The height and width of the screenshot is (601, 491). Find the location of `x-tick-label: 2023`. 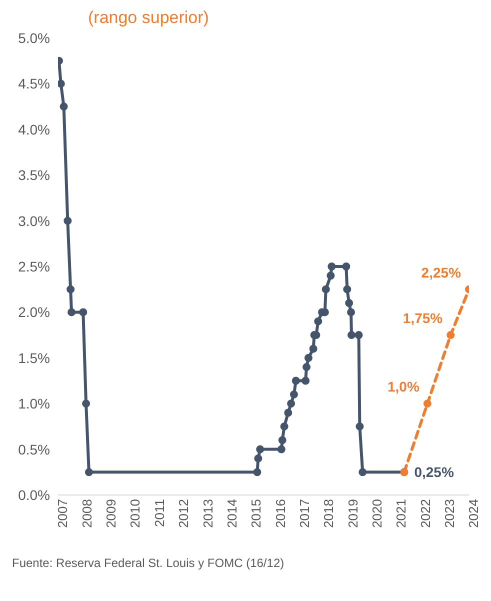

x-tick-label: 2023 is located at coordinates (450, 513).